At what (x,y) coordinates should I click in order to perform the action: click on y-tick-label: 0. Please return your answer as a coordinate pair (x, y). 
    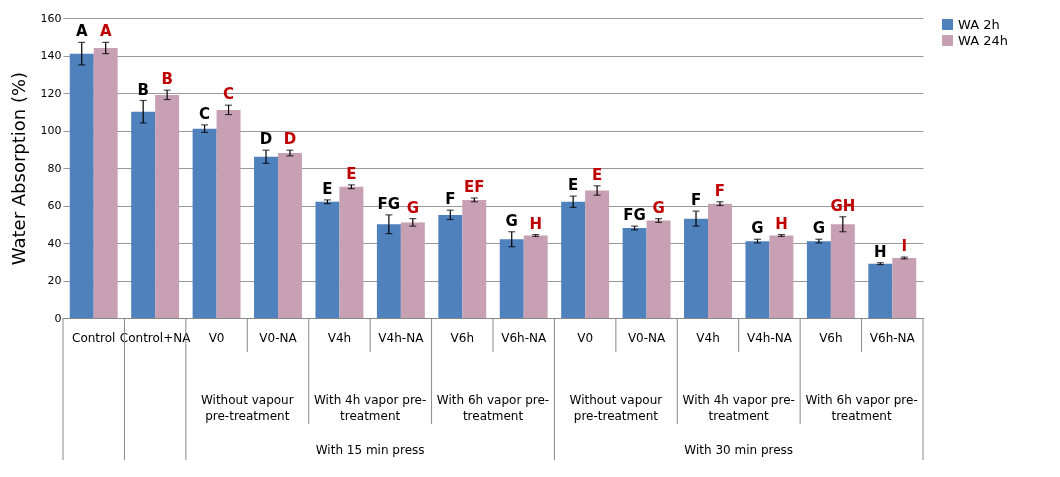
    Looking at the image, I should click on (58, 318).